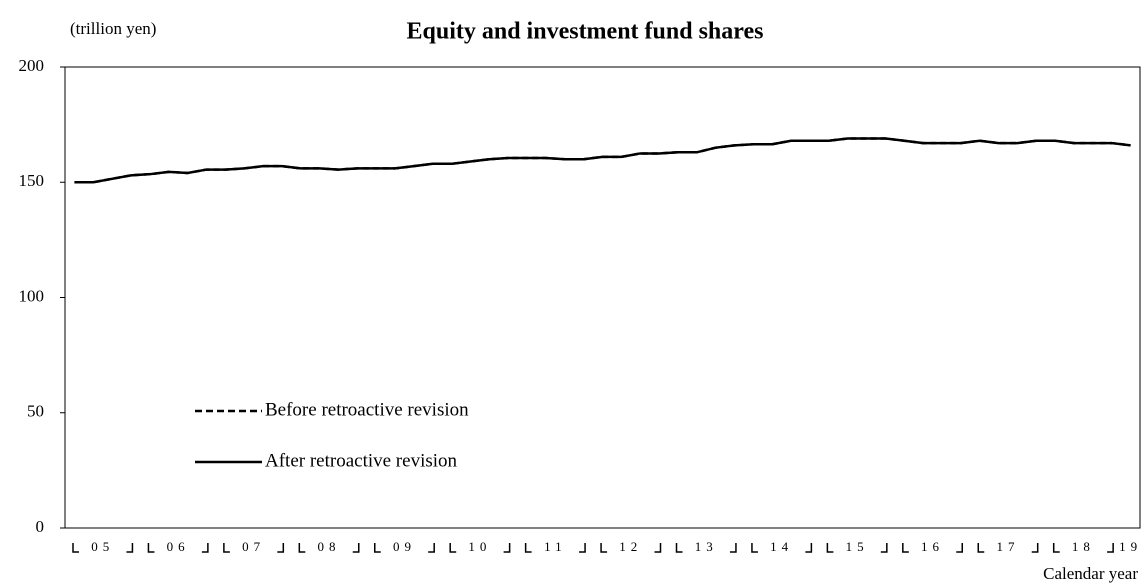 This screenshot has height=585, width=1145. I want to click on x-tick-label: 12, so click(630, 546).